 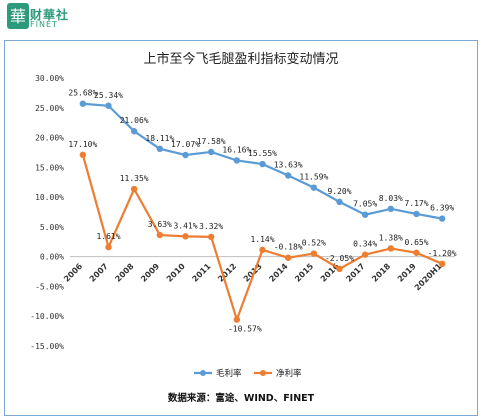 What do you see at coordinates (339, 191) in the screenshot?
I see `data-label: 9.20%` at bounding box center [339, 191].